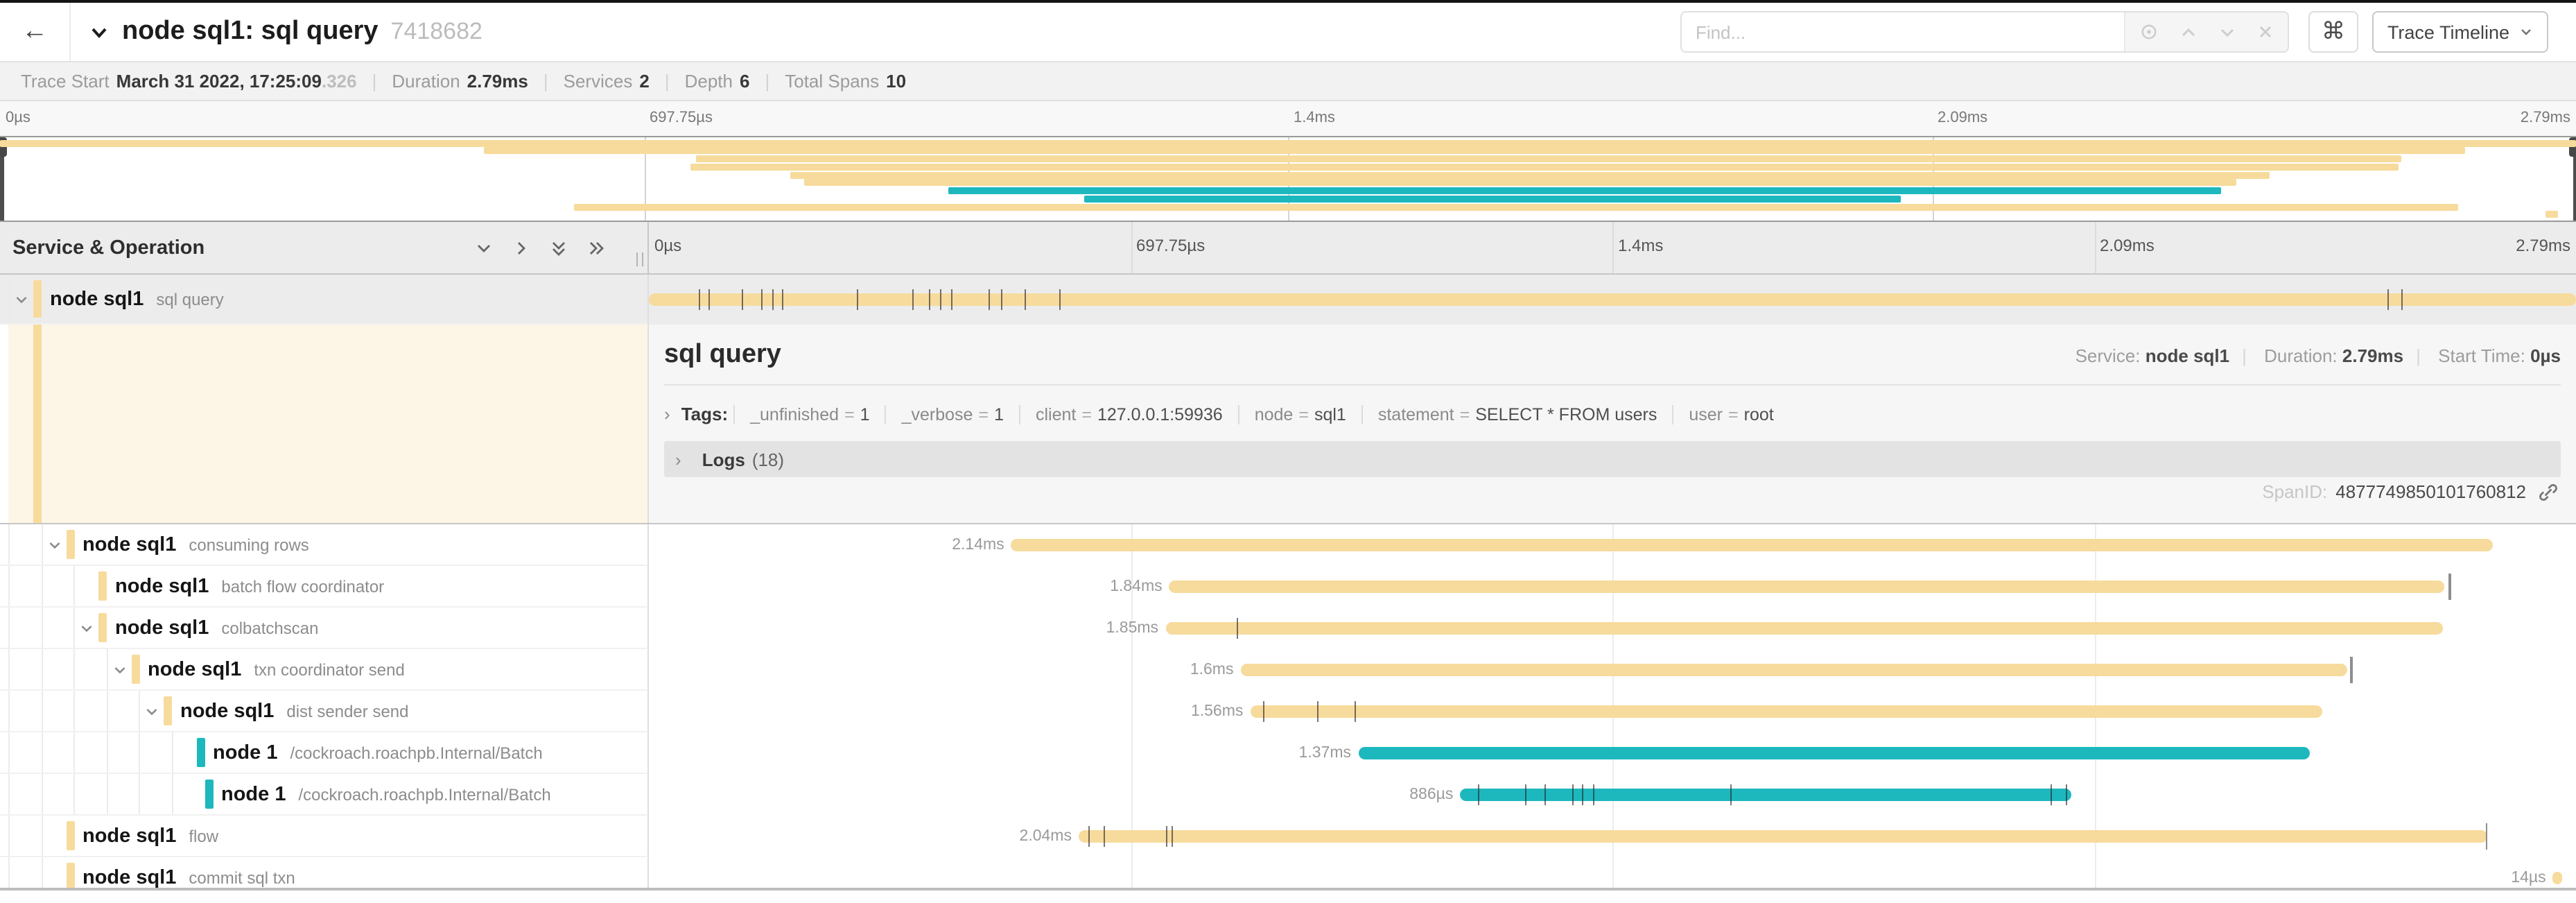  What do you see at coordinates (3, 179) in the screenshot?
I see `minimap-left-scrubber` at bounding box center [3, 179].